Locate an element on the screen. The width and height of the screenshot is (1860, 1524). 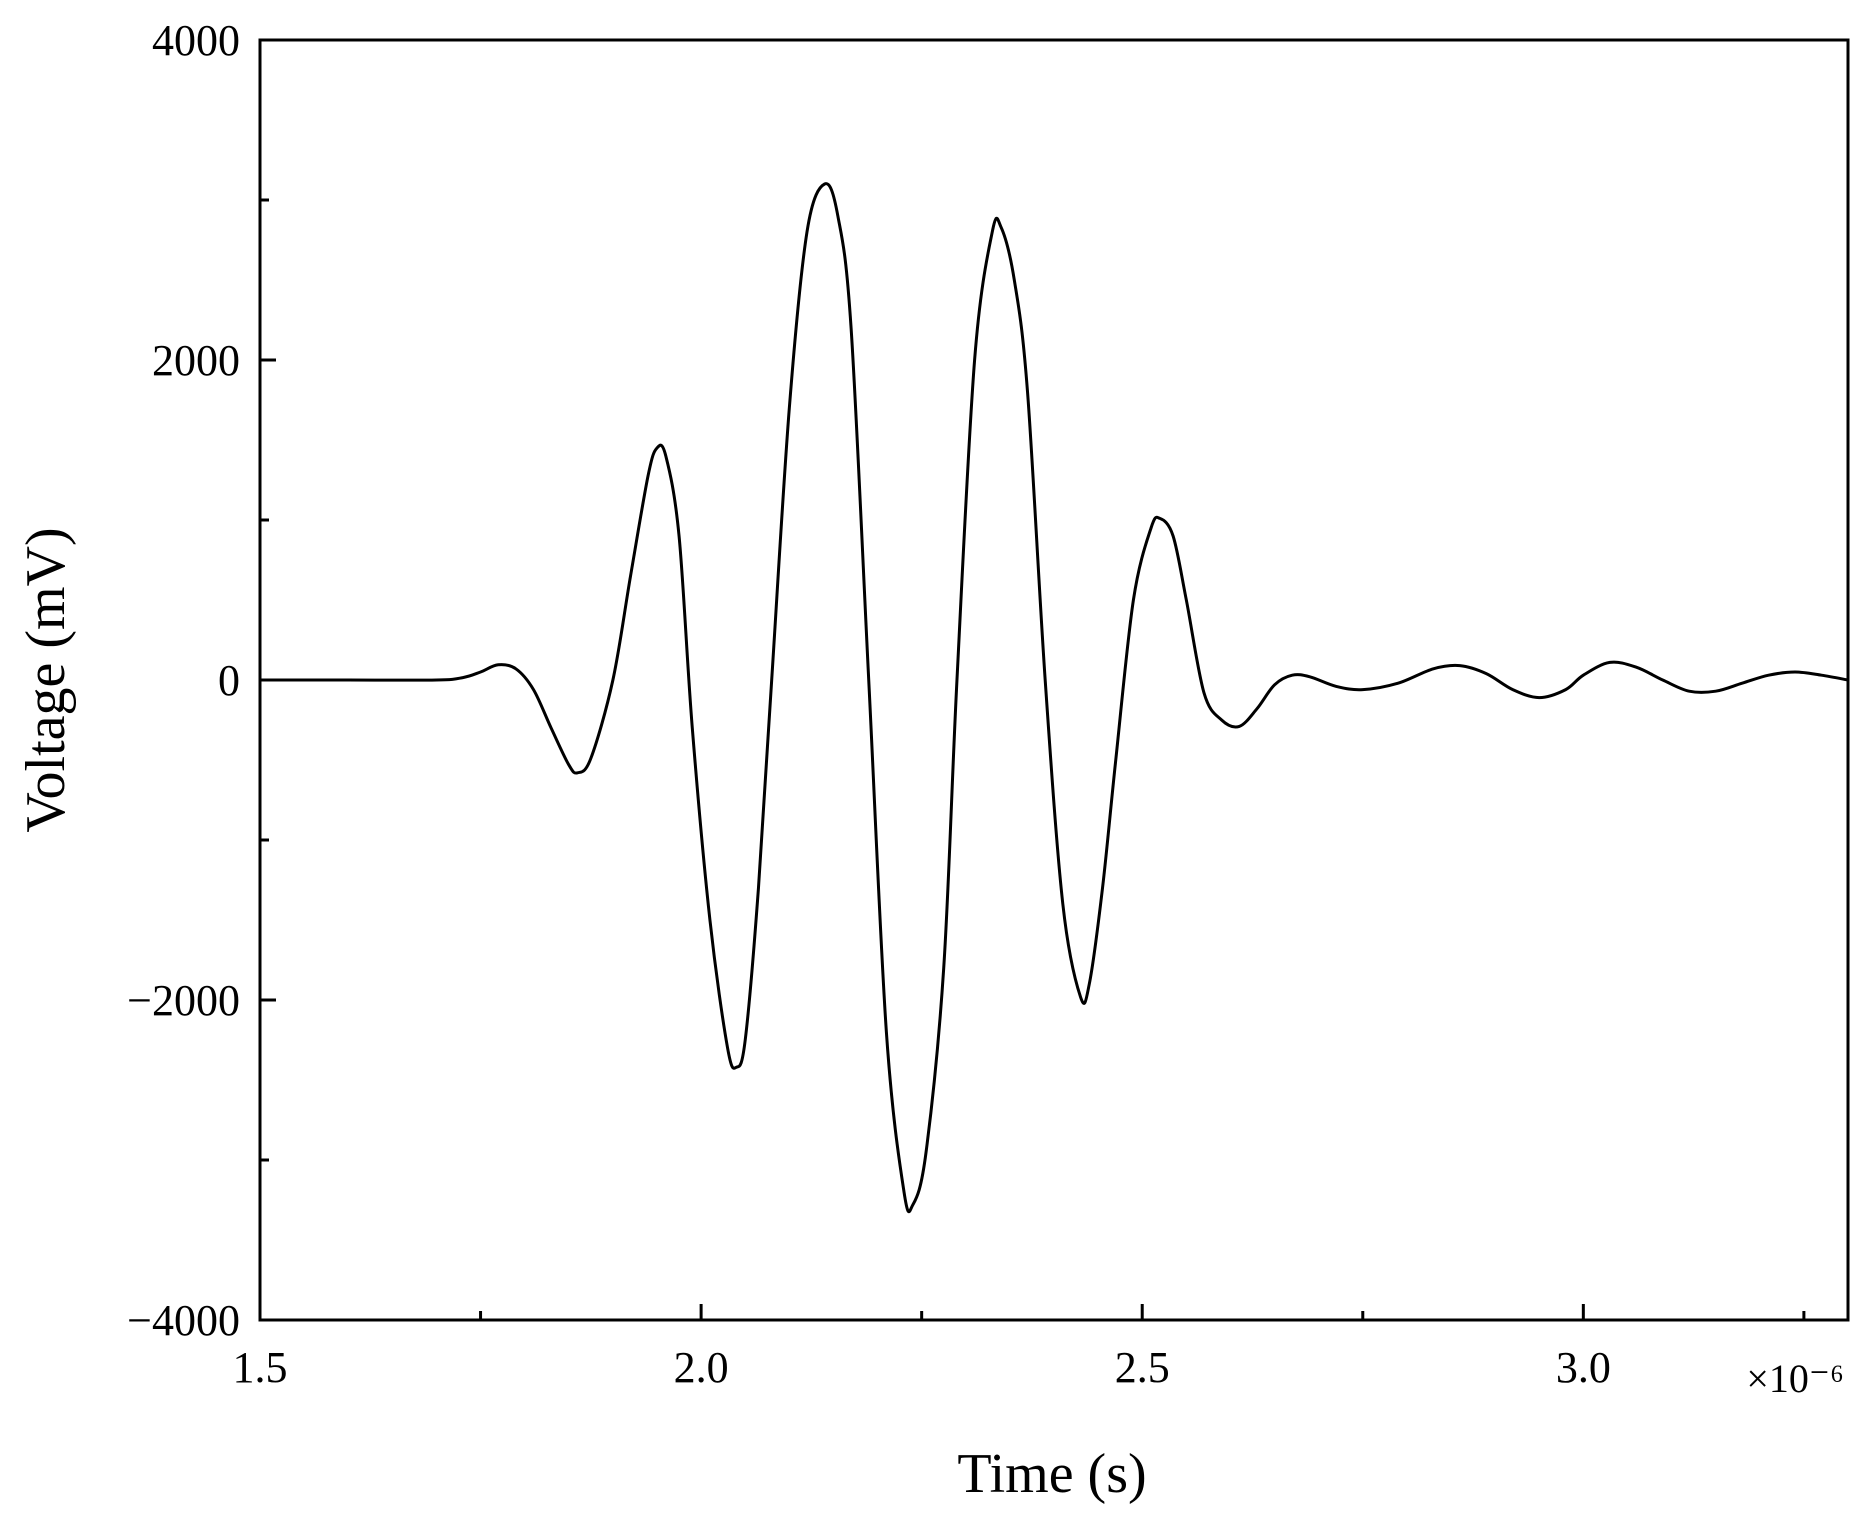
y-tick-label: −2000 is located at coordinates (183, 1000).